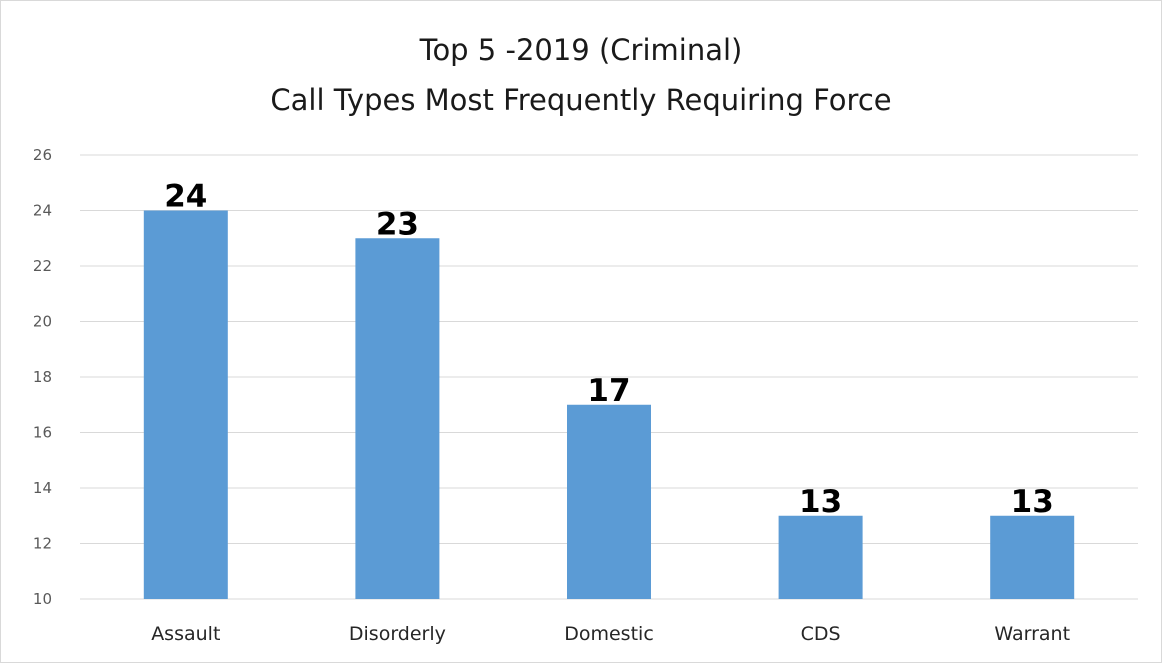 The height and width of the screenshot is (663, 1162). Describe the element at coordinates (1032, 634) in the screenshot. I see `x-category-label: Warrant` at that location.